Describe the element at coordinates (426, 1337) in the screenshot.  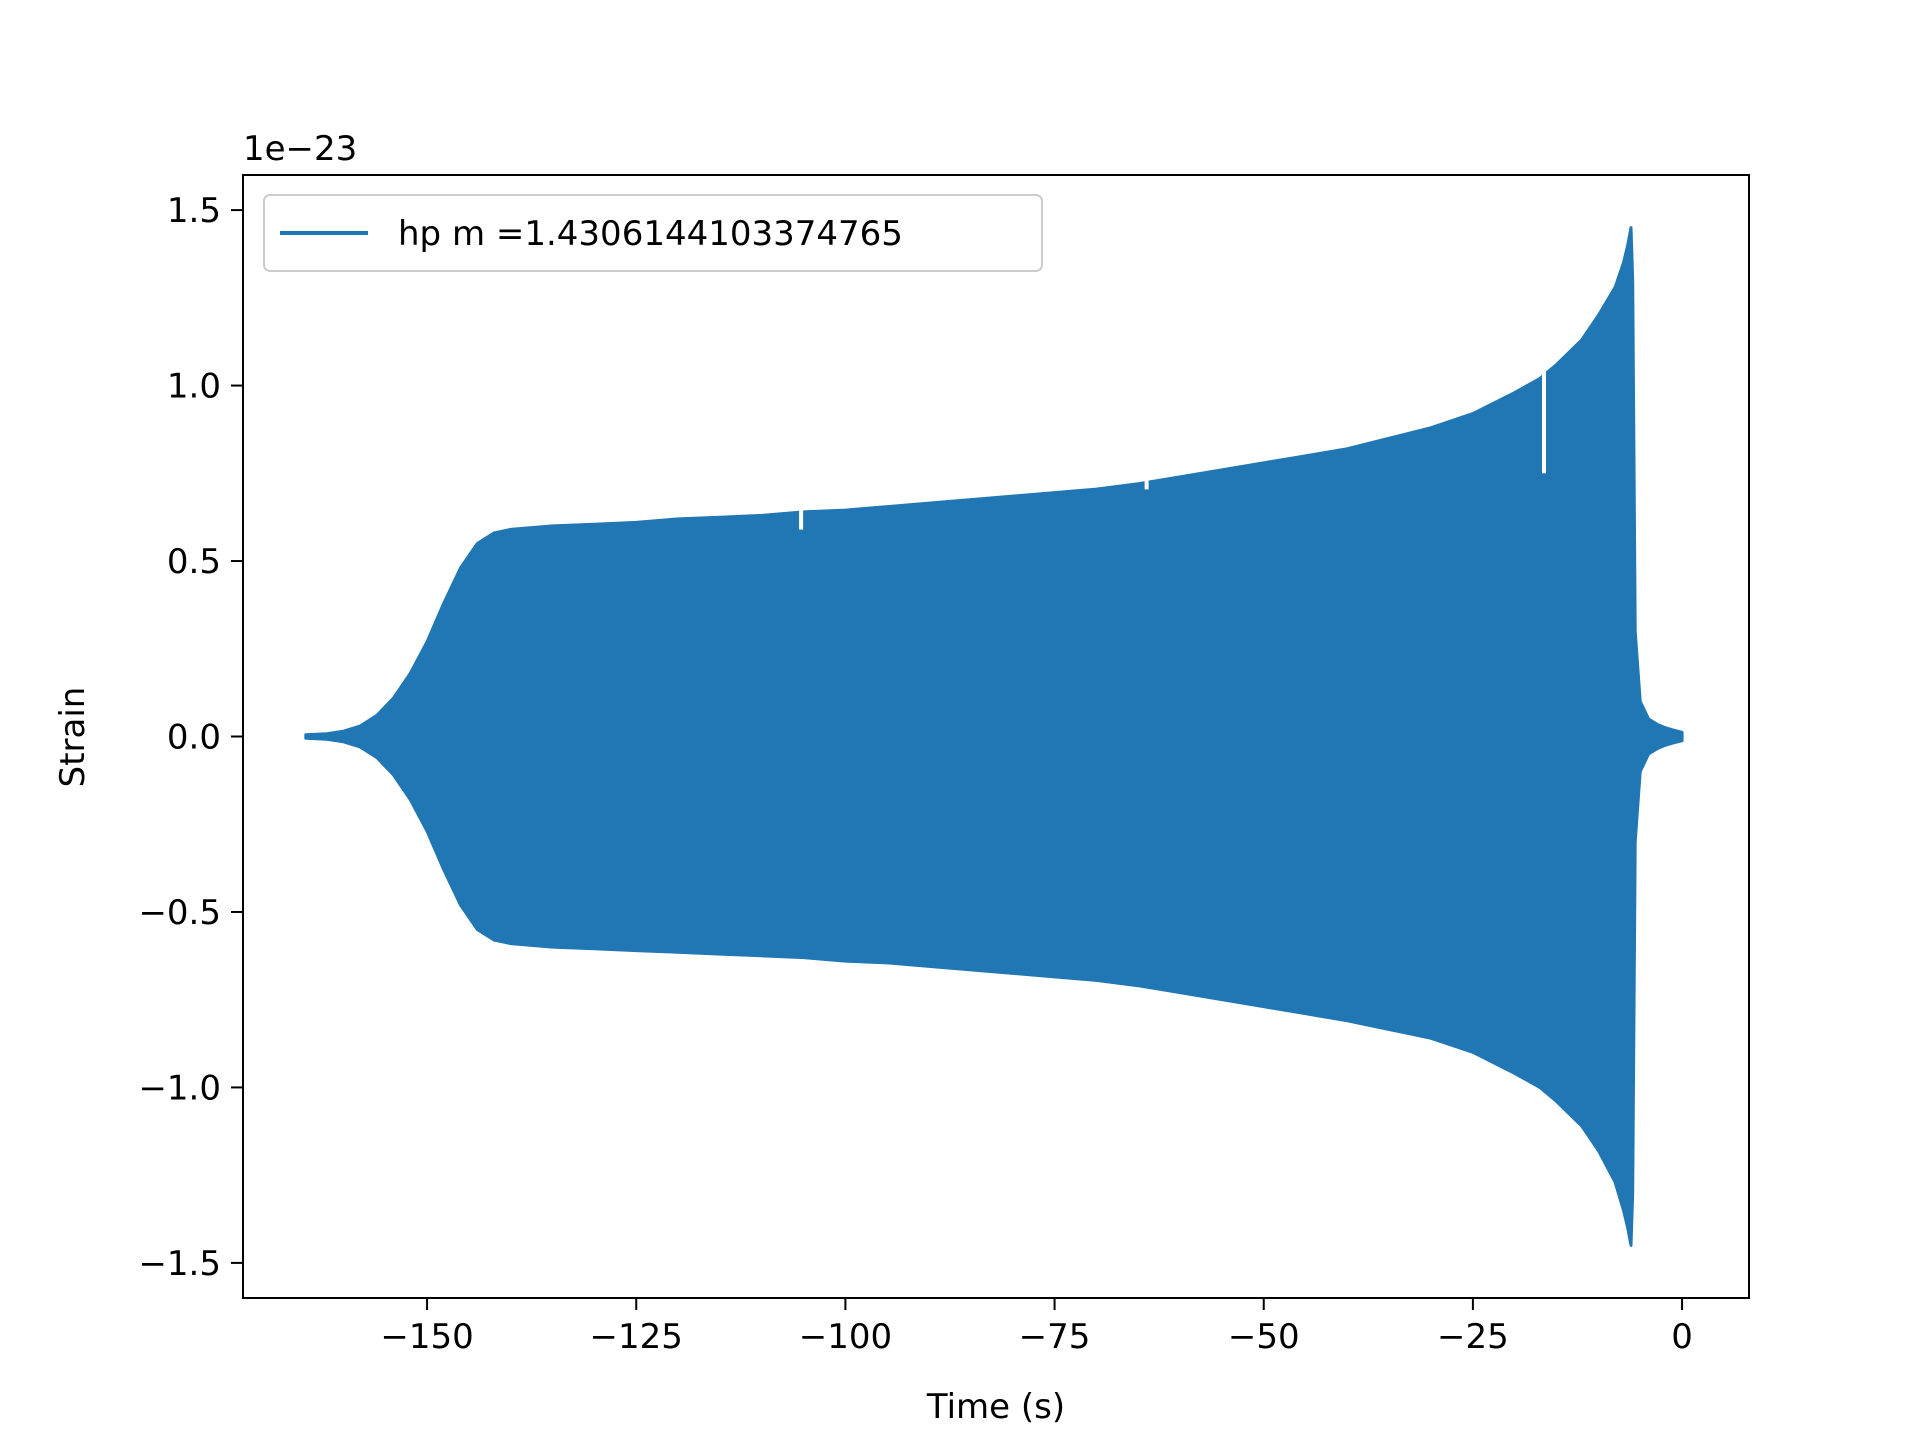
I see `x-tick-label: −150` at that location.